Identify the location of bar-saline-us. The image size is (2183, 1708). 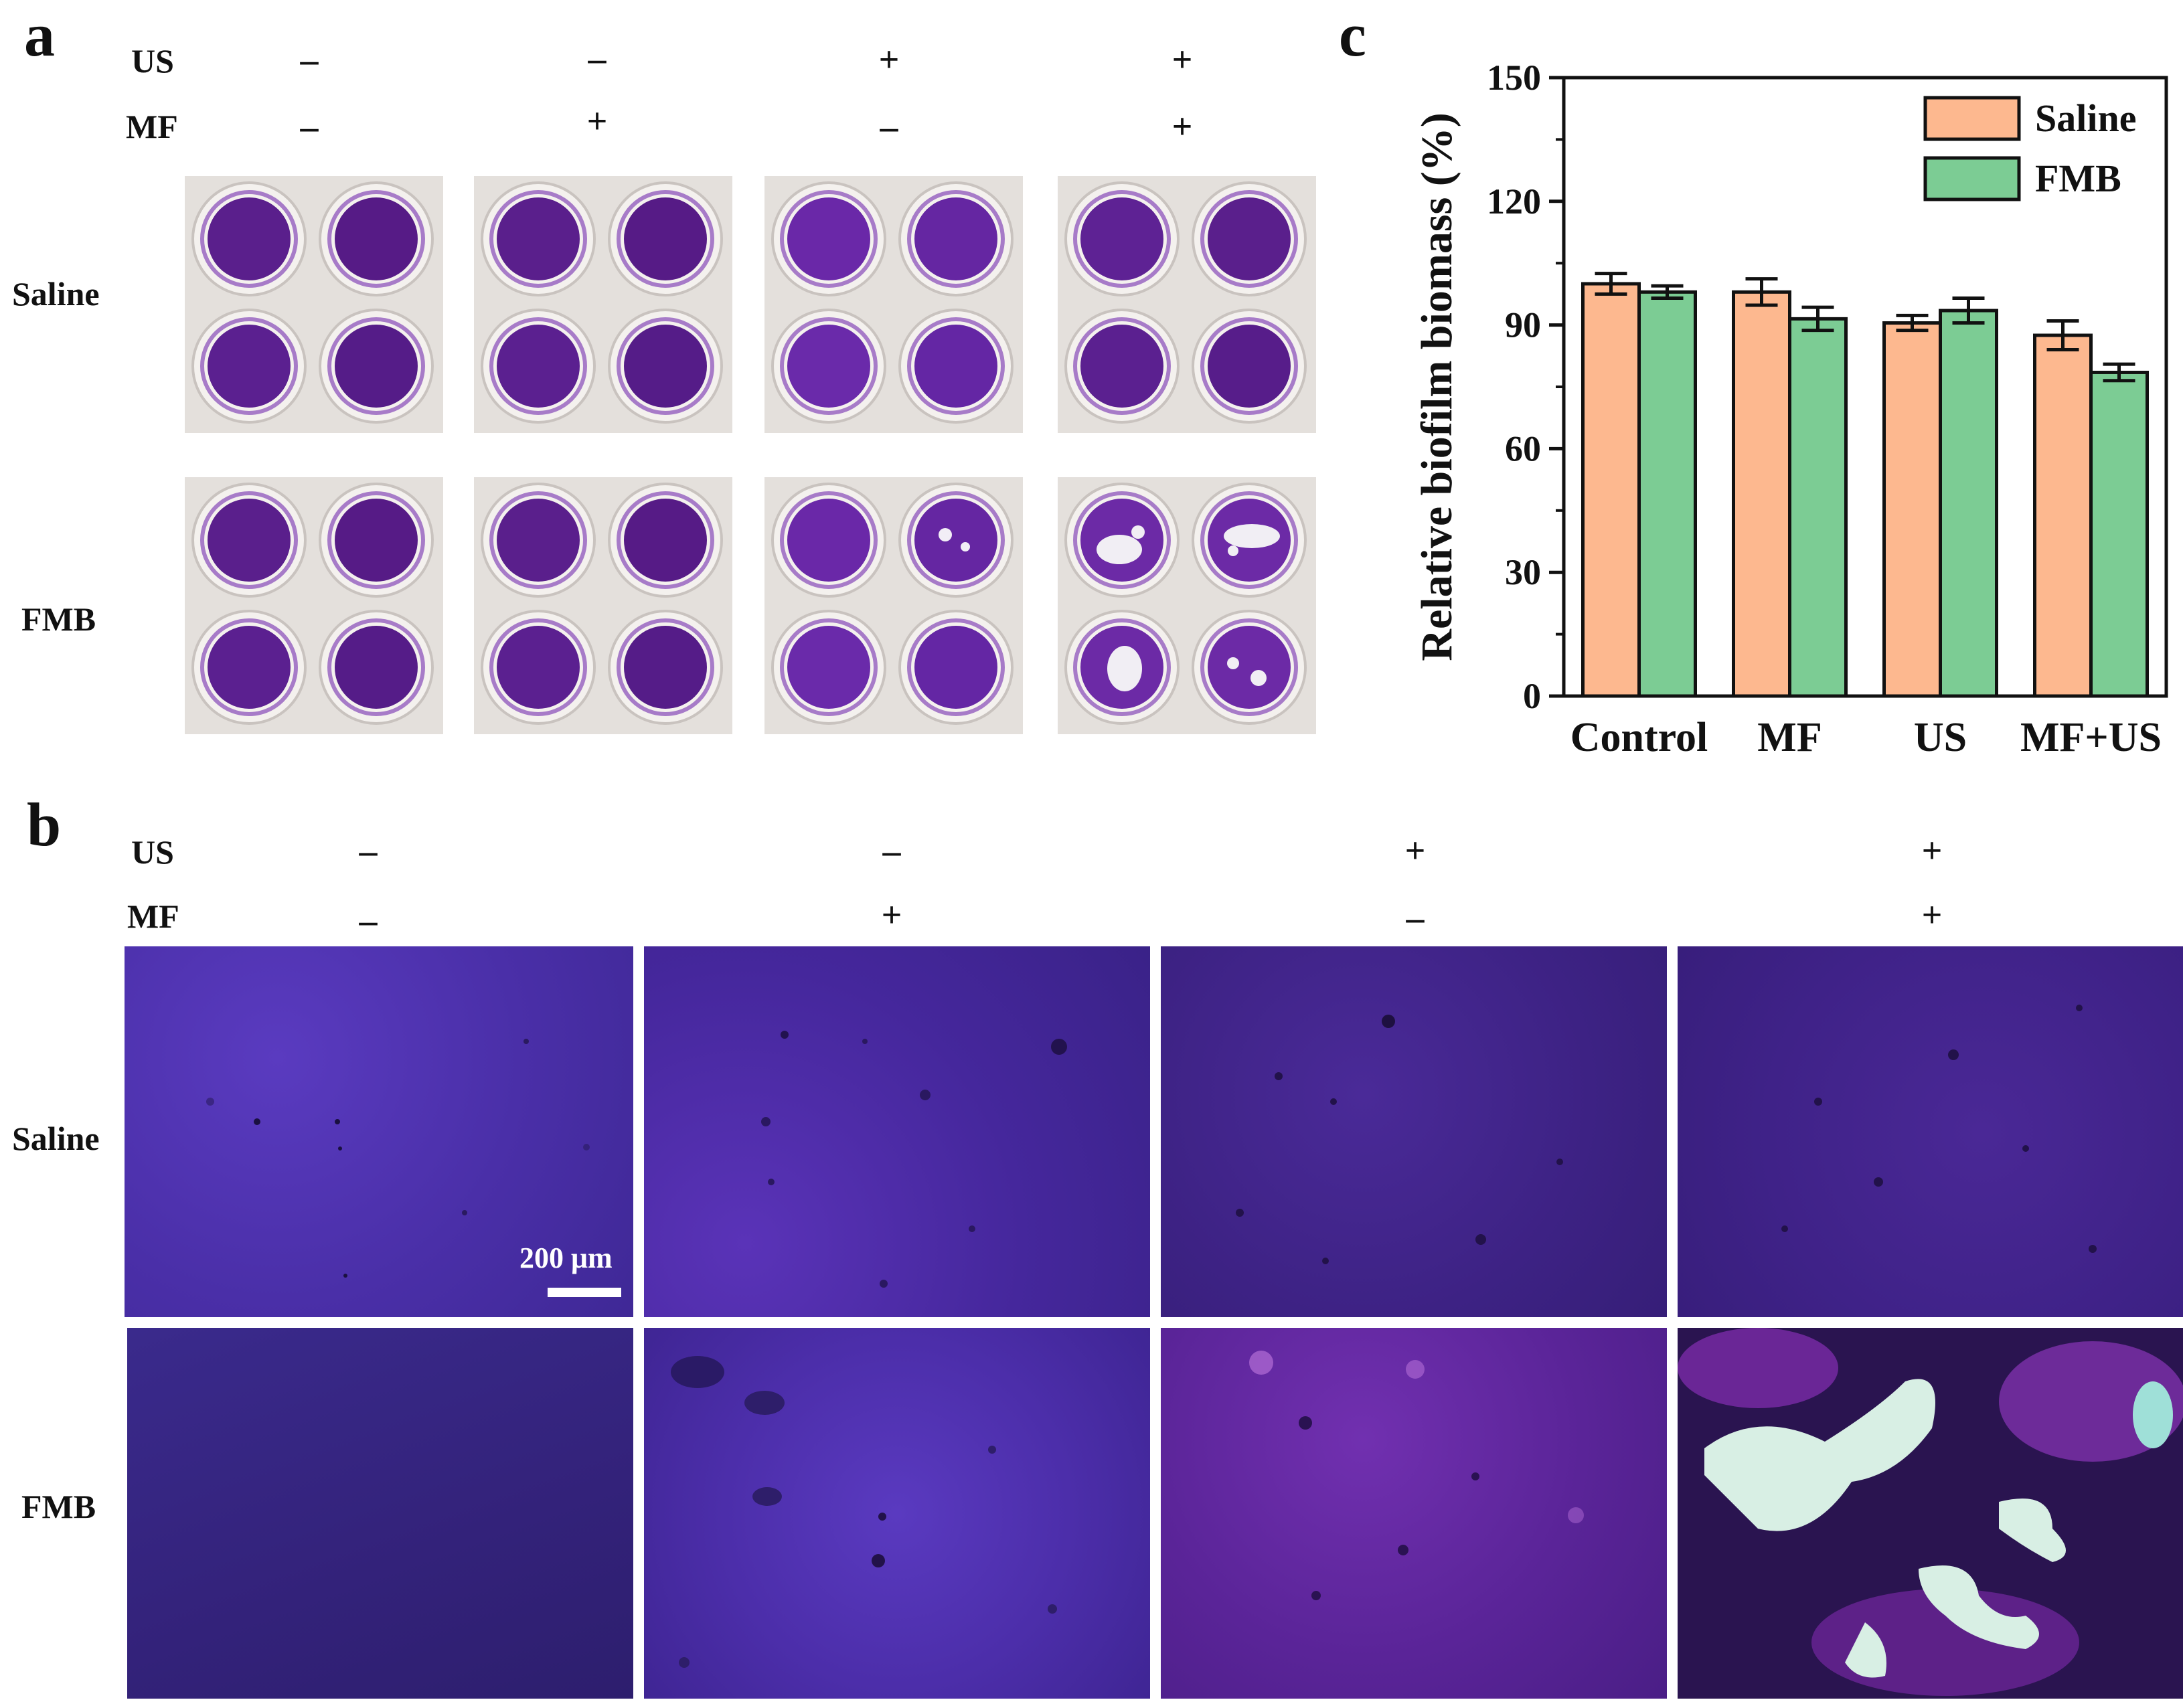
(1912, 510).